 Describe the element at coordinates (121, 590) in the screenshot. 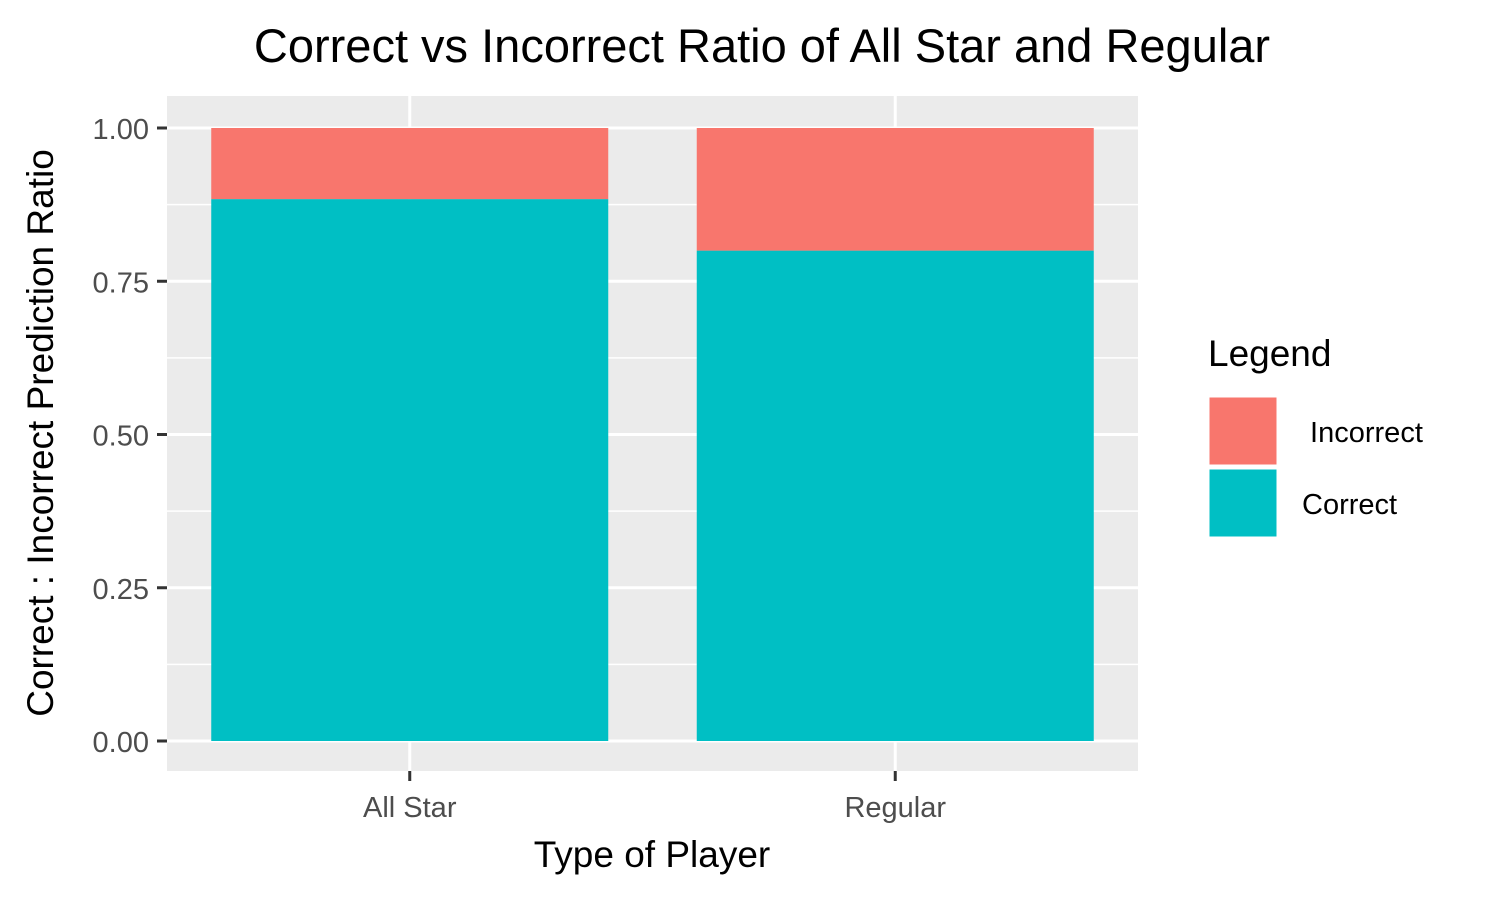

I see `y-tick-label: 0.25` at that location.